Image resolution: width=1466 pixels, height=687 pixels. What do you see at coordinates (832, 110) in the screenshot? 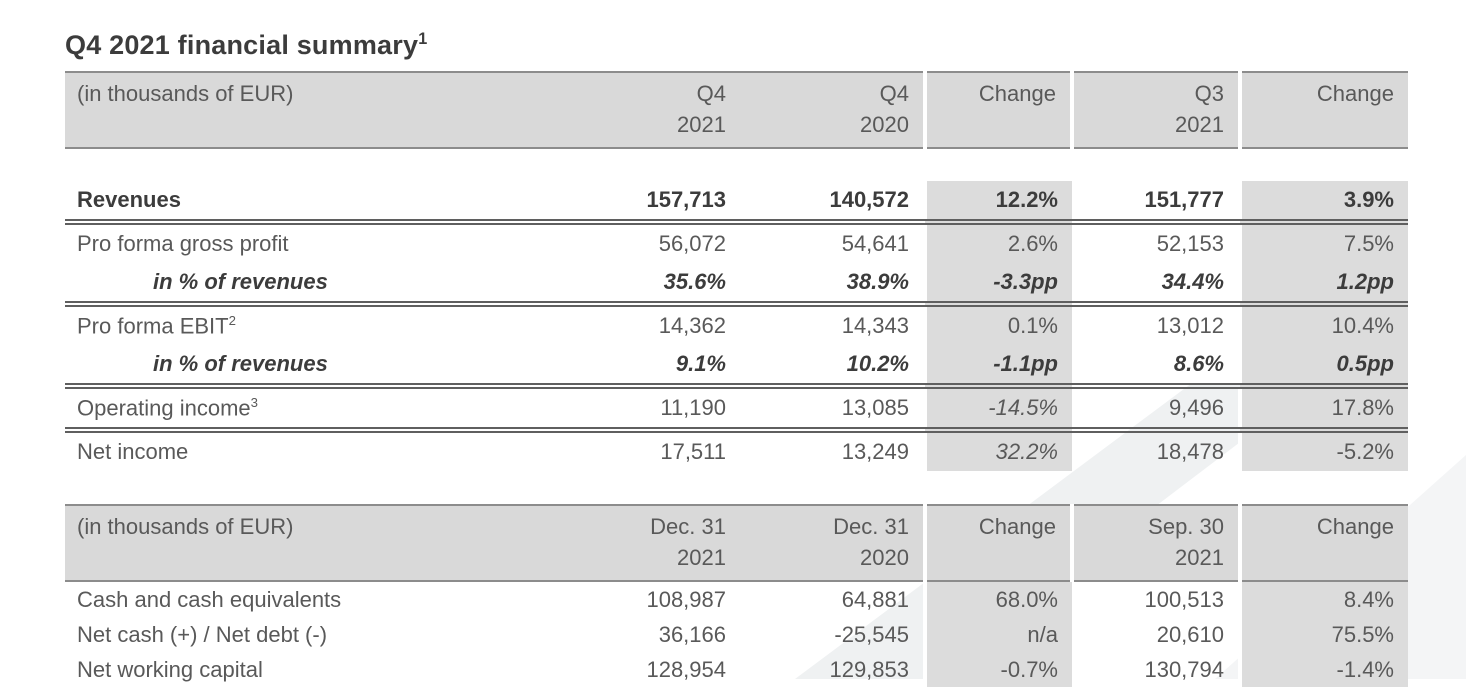
I see `col-header-q4-2020: Q4 2020` at bounding box center [832, 110].